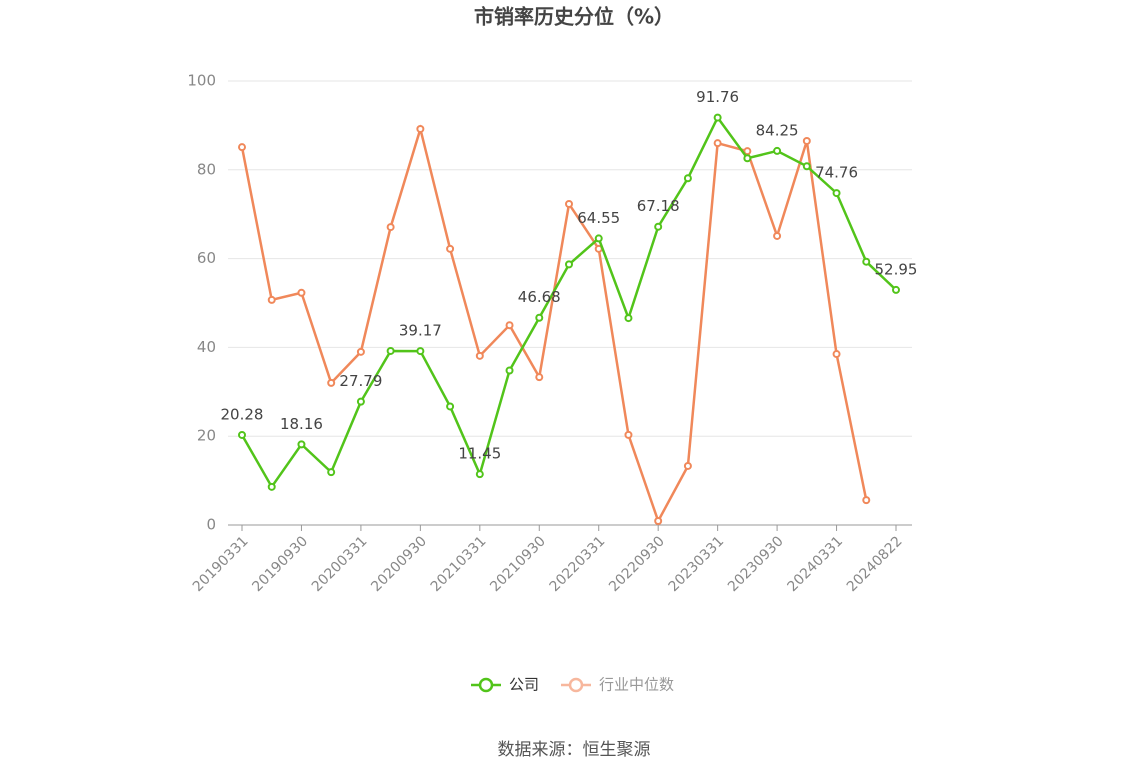 Image resolution: width=1148 pixels, height=776 pixels. What do you see at coordinates (459, 564) in the screenshot?
I see `x-tick-label: 20210331` at bounding box center [459, 564].